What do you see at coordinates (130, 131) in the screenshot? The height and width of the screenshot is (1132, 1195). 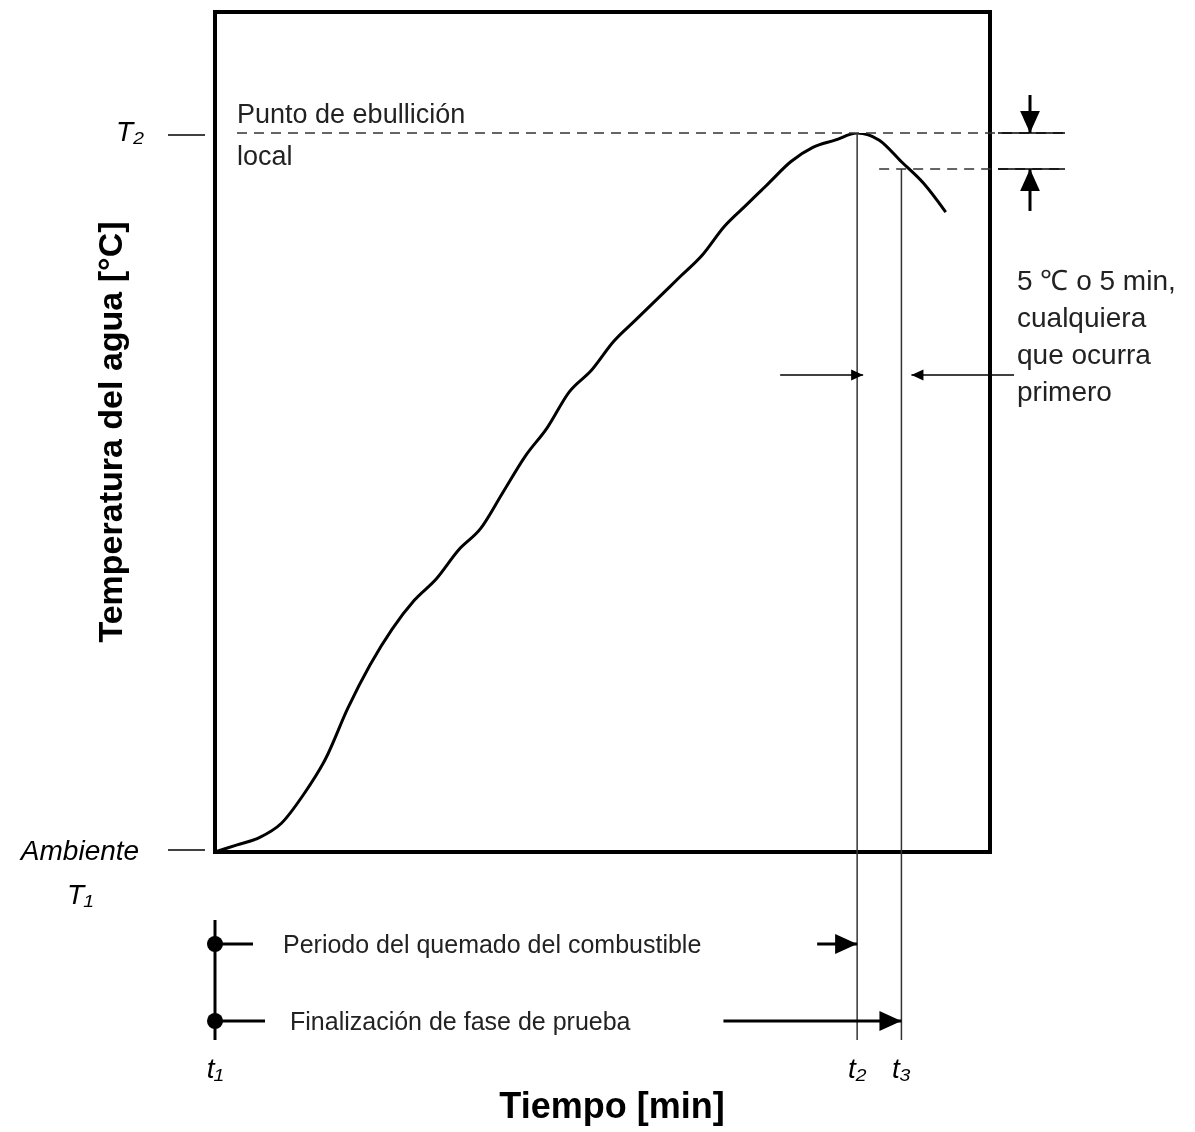 I see `text: T₂` at bounding box center [130, 131].